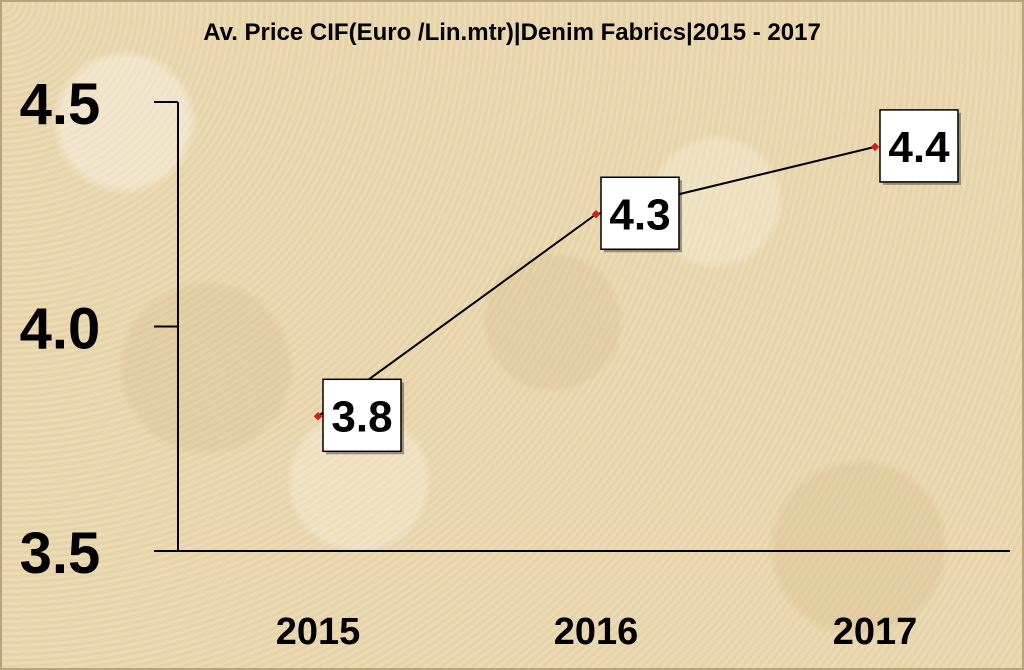 This screenshot has width=1024, height=670. I want to click on data-label: 4.3, so click(639, 214).